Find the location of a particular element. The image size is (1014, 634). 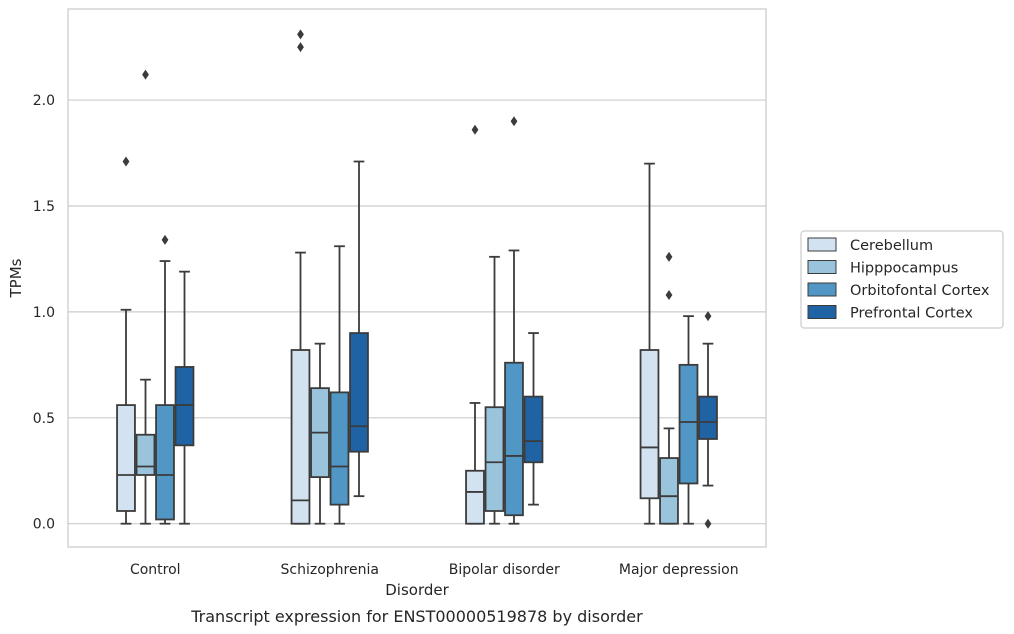

legend-label: Cerebellum is located at coordinates (891, 246).